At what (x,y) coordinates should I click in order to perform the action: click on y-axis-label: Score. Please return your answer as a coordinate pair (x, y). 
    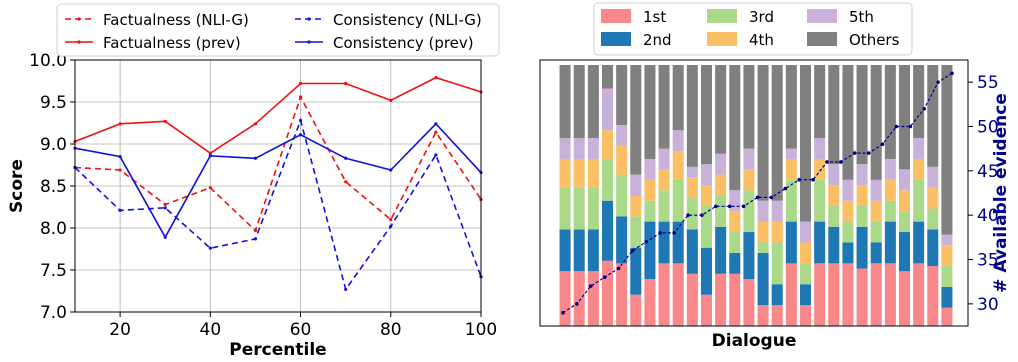
    Looking at the image, I should click on (17, 186).